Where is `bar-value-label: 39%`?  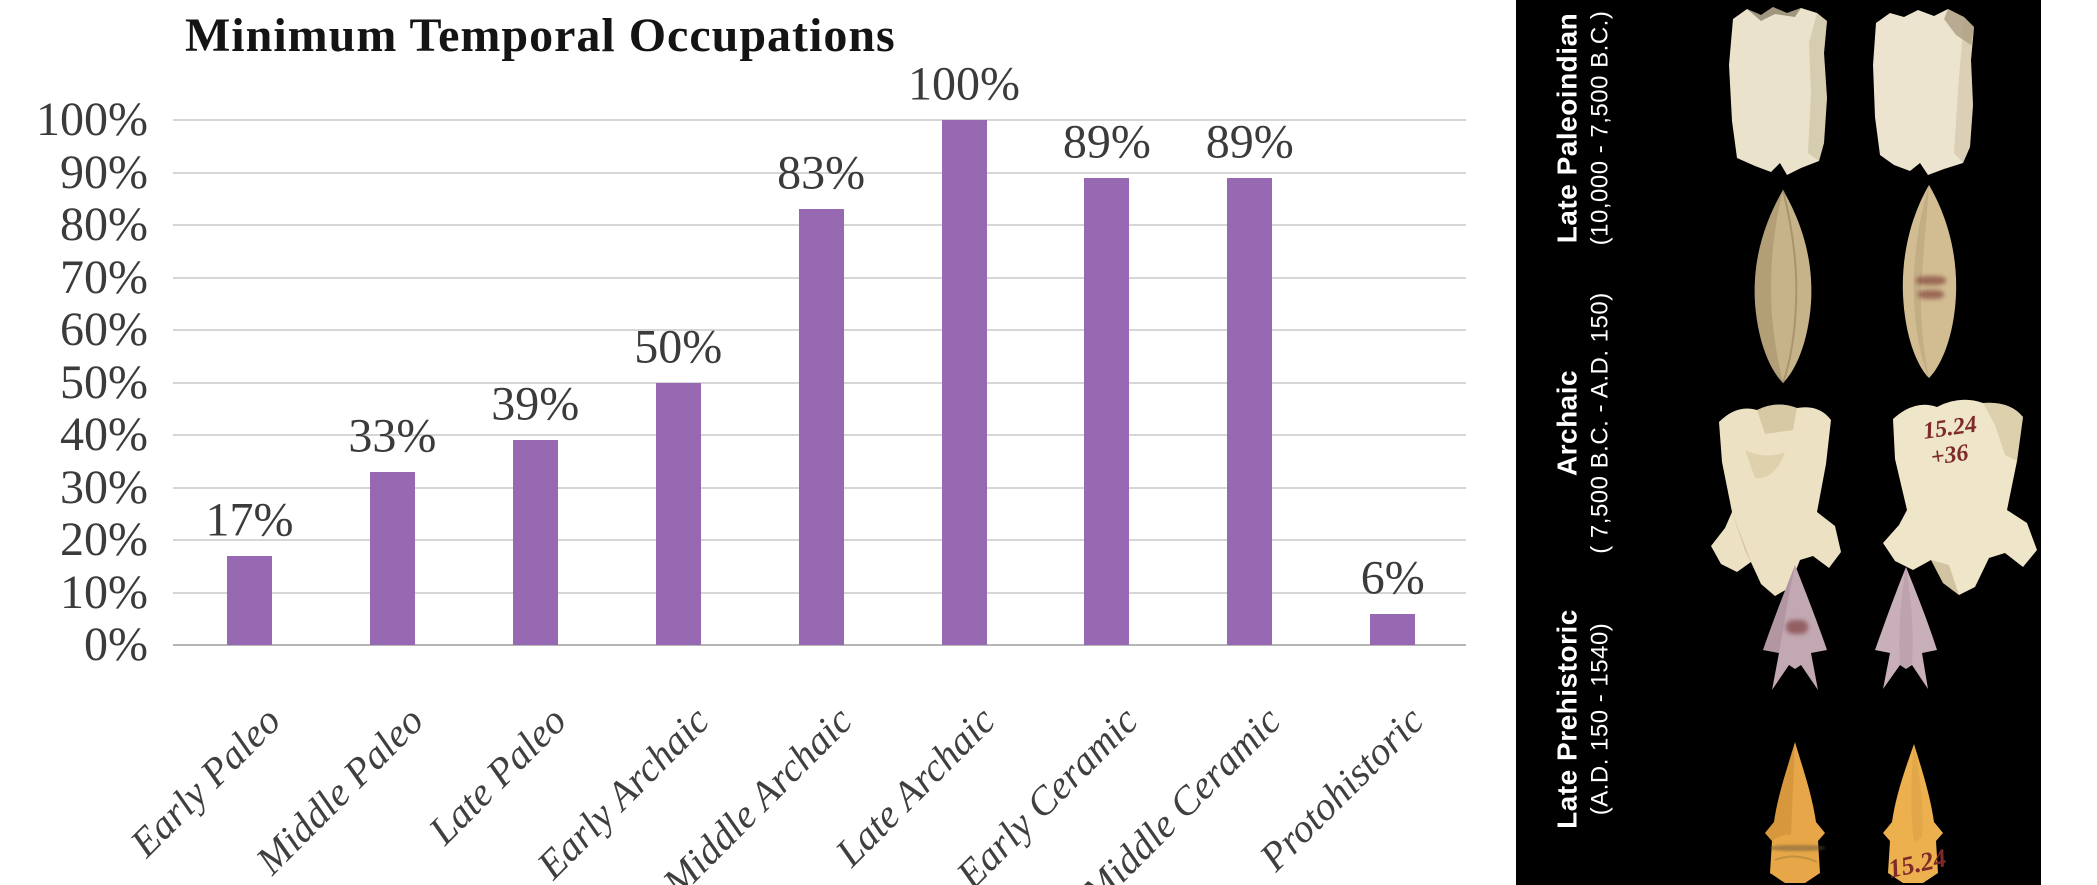 bar-value-label: 39% is located at coordinates (535, 404).